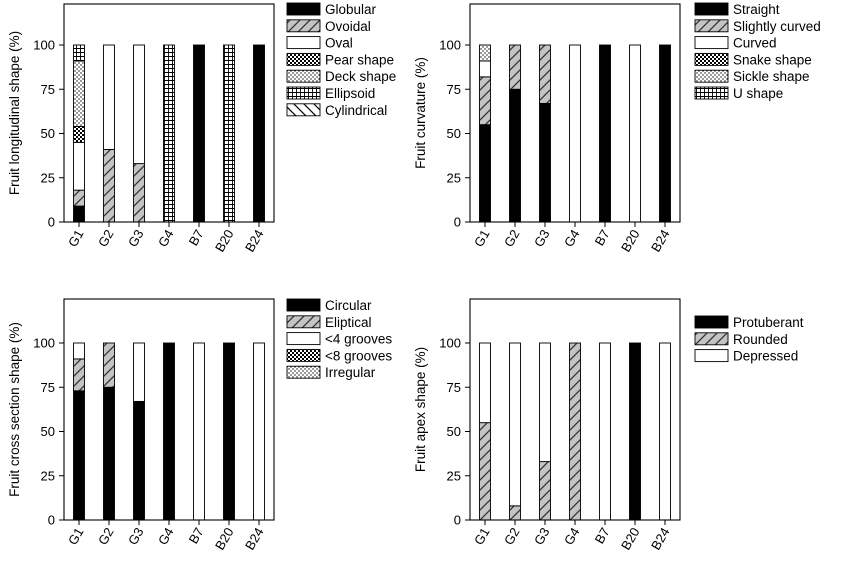 This screenshot has width=850, height=564. Describe the element at coordinates (348, 305) in the screenshot. I see `legend-label: Circular` at that location.